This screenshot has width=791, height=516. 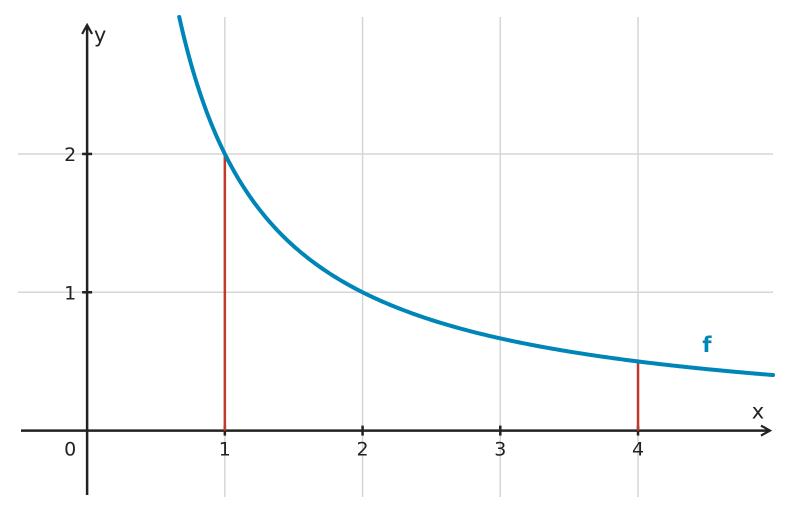 What do you see at coordinates (638, 450) in the screenshot?
I see `x-tick-label: 4` at bounding box center [638, 450].